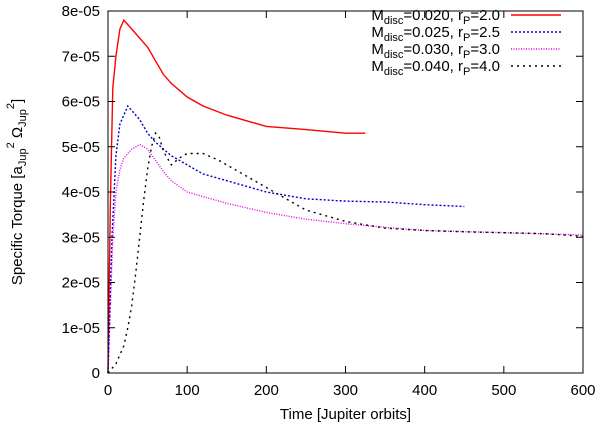 The image size is (600, 429). I want to click on x-tick-label: 200, so click(266, 390).